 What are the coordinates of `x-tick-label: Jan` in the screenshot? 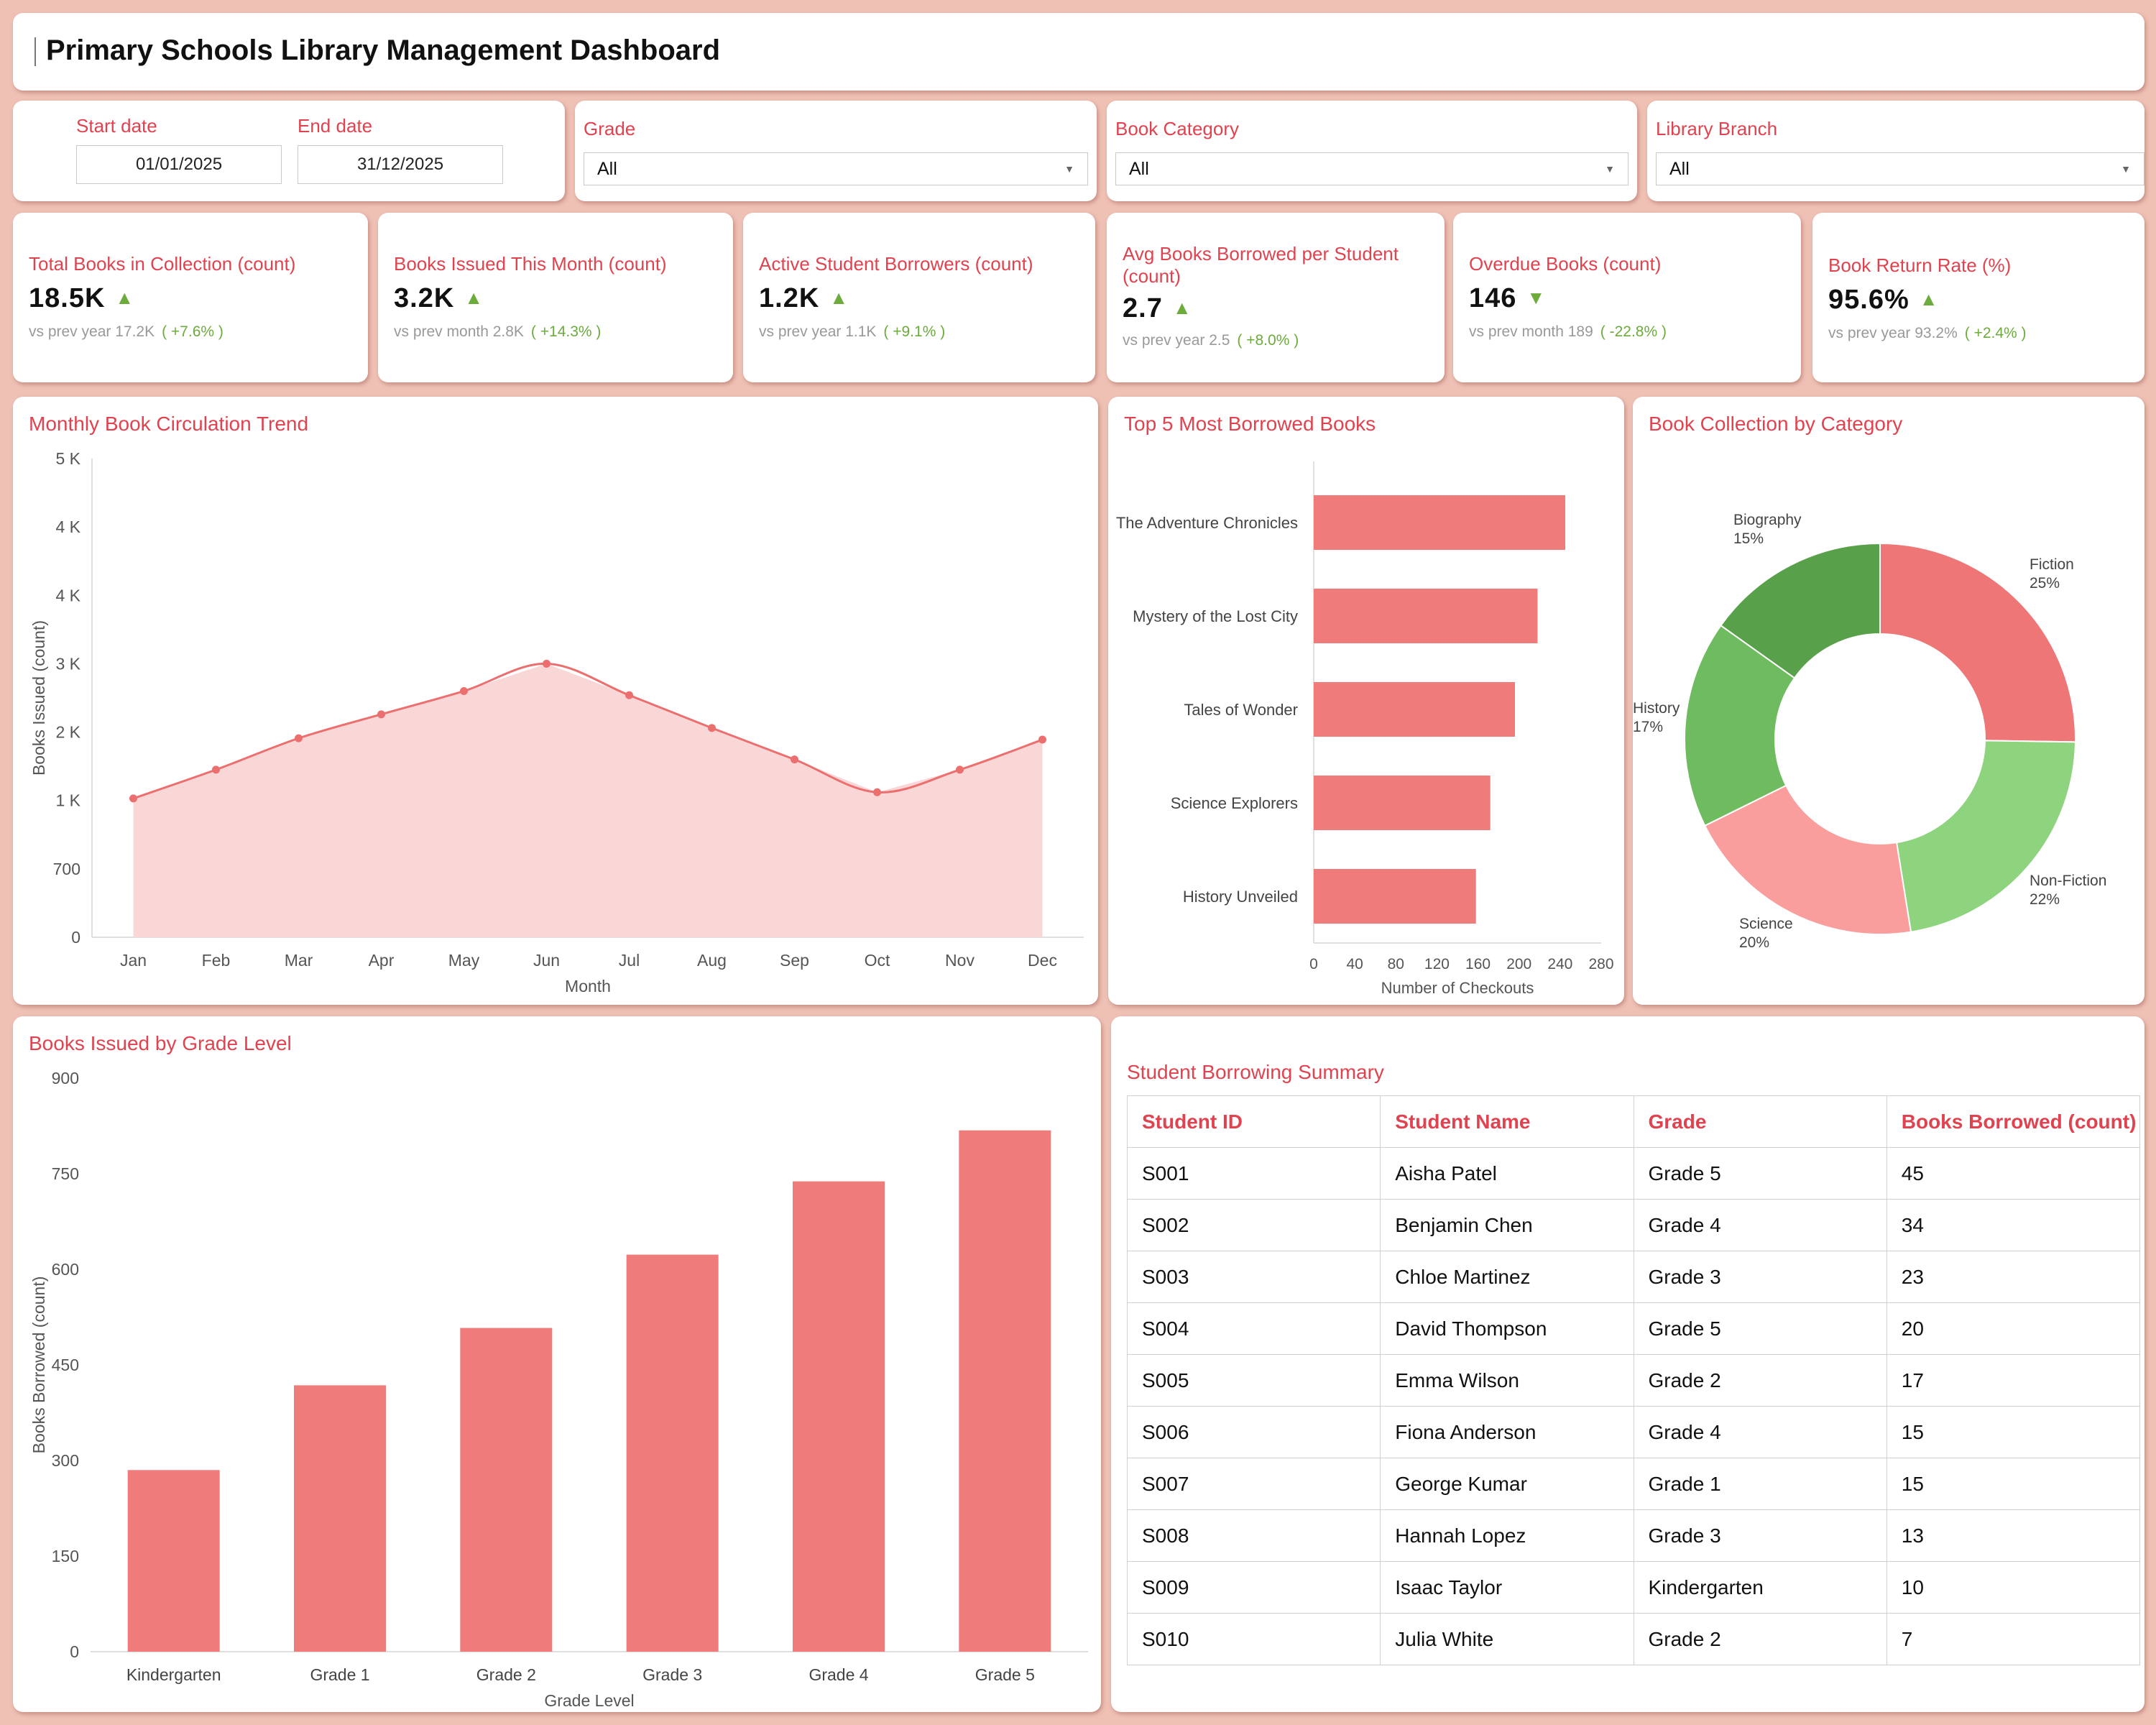 It's located at (133, 960).